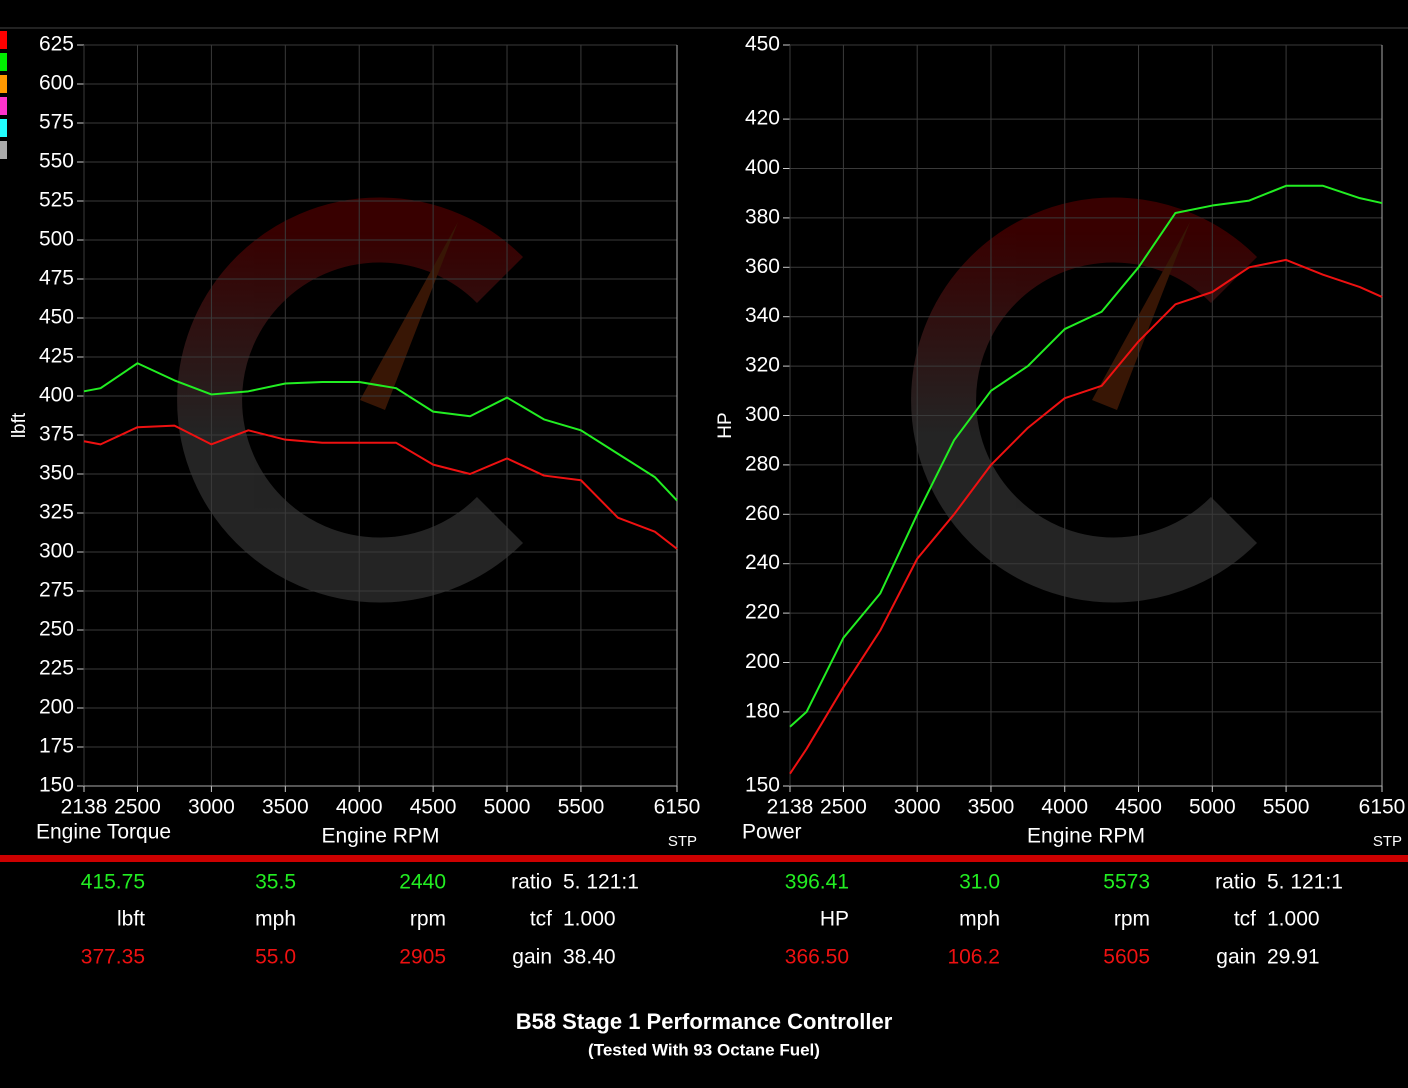 Image resolution: width=1408 pixels, height=1088 pixels. What do you see at coordinates (56, 512) in the screenshot?
I see `y-tick-label: 325` at bounding box center [56, 512].